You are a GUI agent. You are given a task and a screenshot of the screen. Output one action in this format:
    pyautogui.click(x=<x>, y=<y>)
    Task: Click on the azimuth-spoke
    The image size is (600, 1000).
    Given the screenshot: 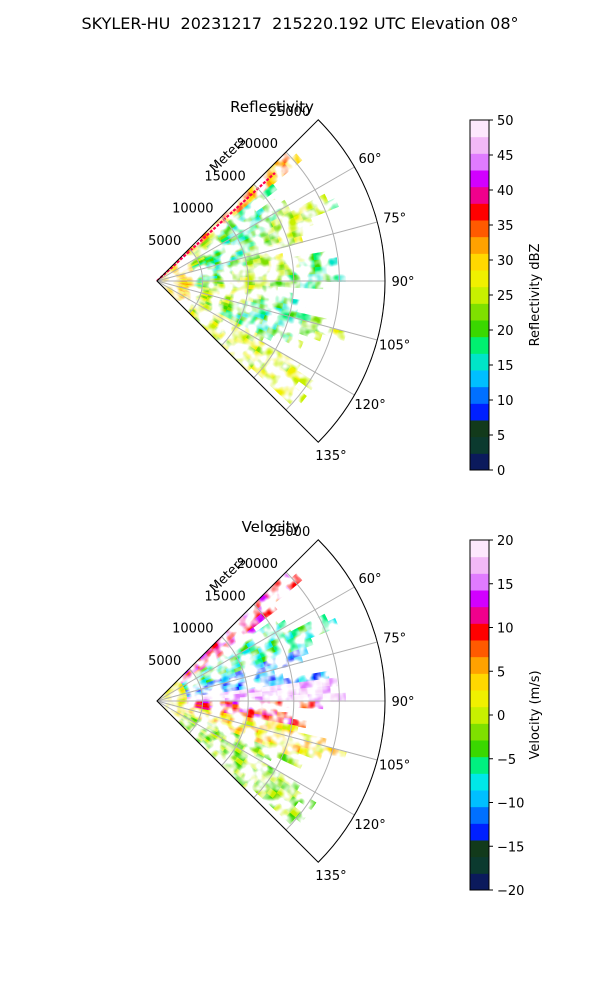 What is the action you would take?
    pyautogui.click(x=267, y=310)
    